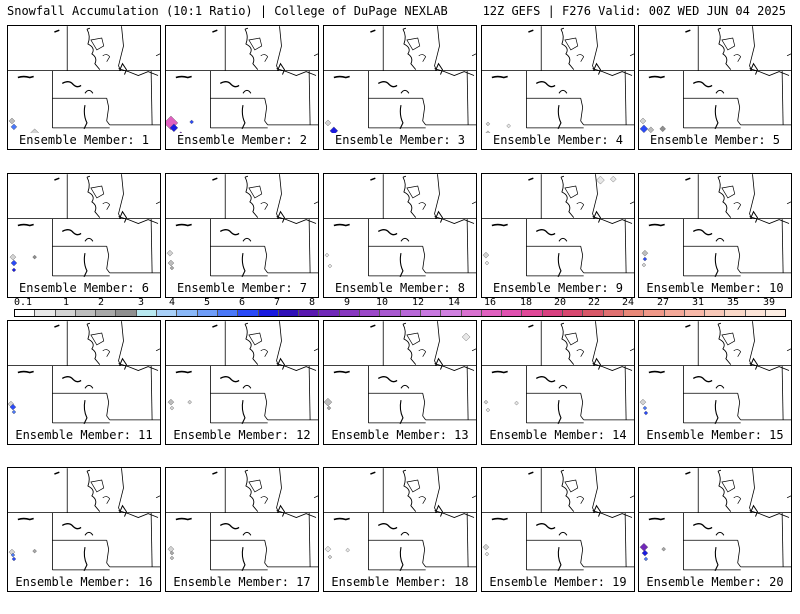  Describe the element at coordinates (277, 302) in the screenshot. I see `colorbar-tick-label: 7` at that location.